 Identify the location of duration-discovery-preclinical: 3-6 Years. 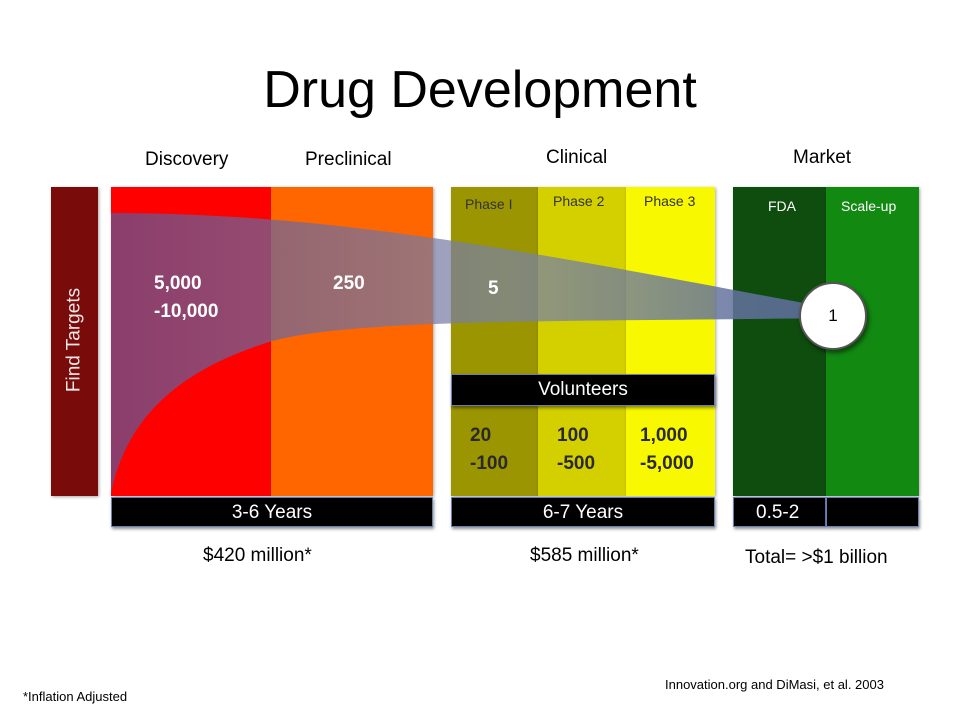
(272, 512).